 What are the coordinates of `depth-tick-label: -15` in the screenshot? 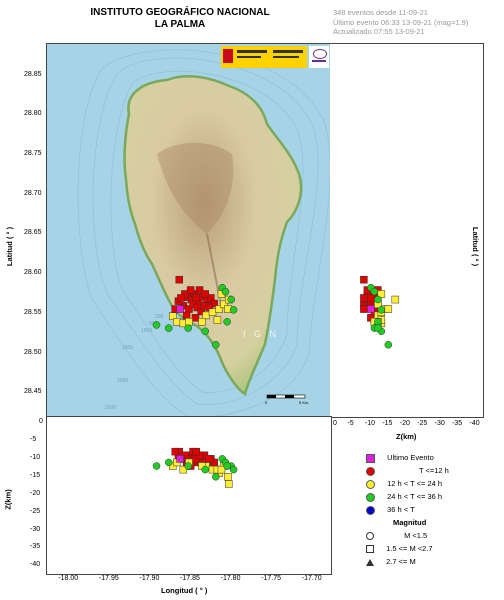 It's located at (35, 475).